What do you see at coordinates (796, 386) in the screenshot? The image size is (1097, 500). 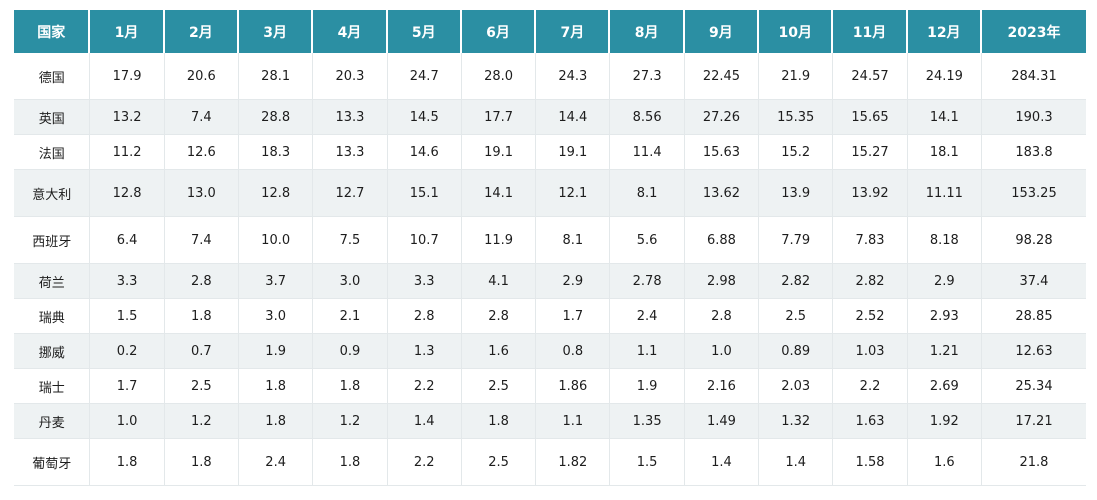 I see `value-cell: 2.03` at bounding box center [796, 386].